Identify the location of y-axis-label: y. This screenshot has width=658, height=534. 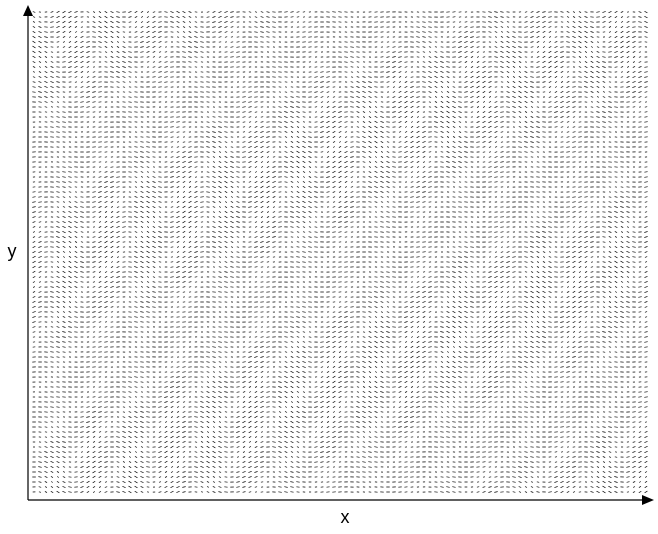
(12, 251).